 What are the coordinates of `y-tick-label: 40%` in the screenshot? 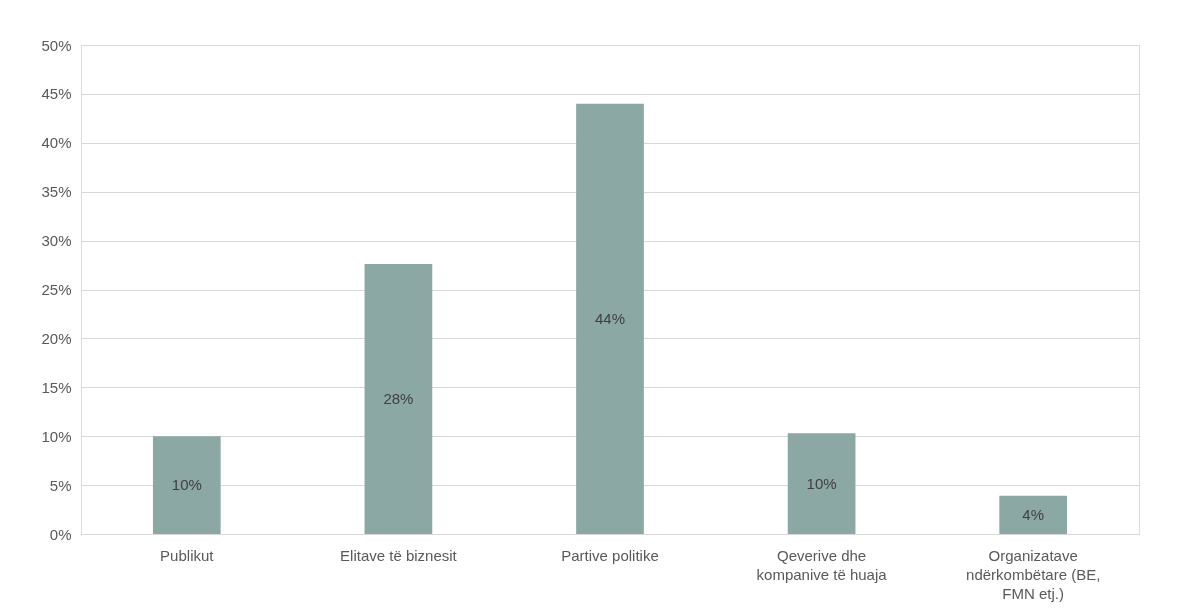 It's located at (56, 143).